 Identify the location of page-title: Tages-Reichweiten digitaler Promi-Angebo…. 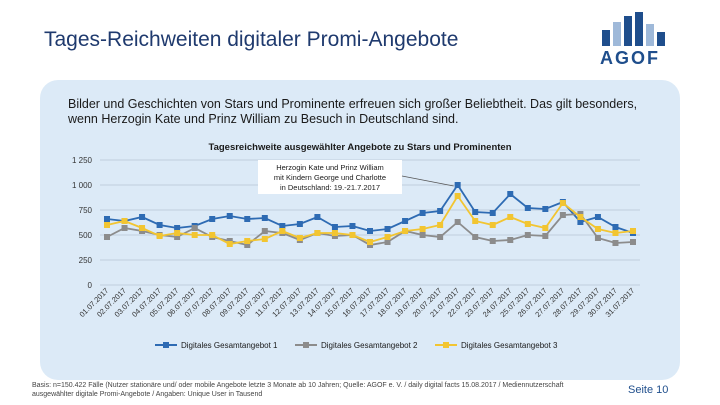
(251, 39).